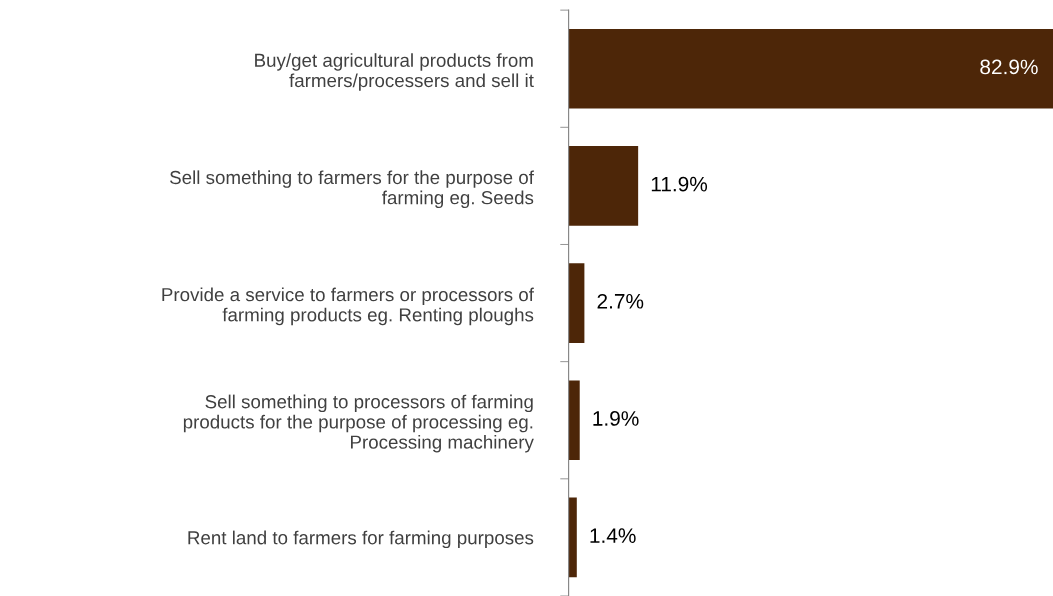 Image resolution: width=1053 pixels, height=596 pixels. What do you see at coordinates (613, 535) in the screenshot?
I see `data-label: 1.4%` at bounding box center [613, 535].